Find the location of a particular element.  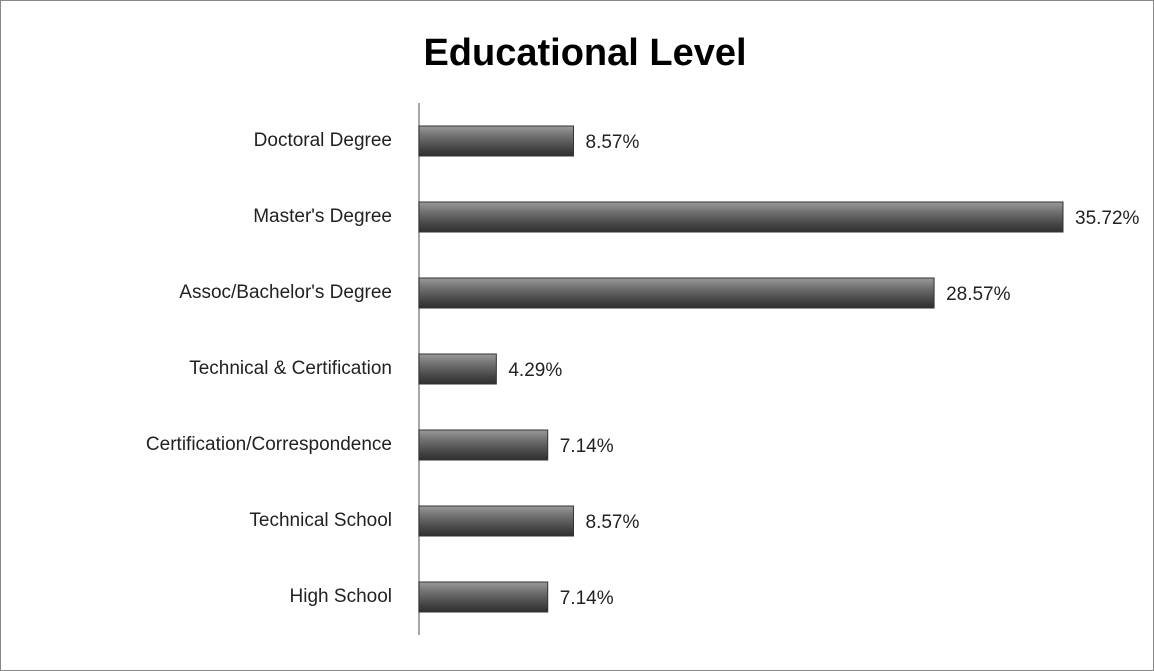

y-tick-label: High School is located at coordinates (341, 596).